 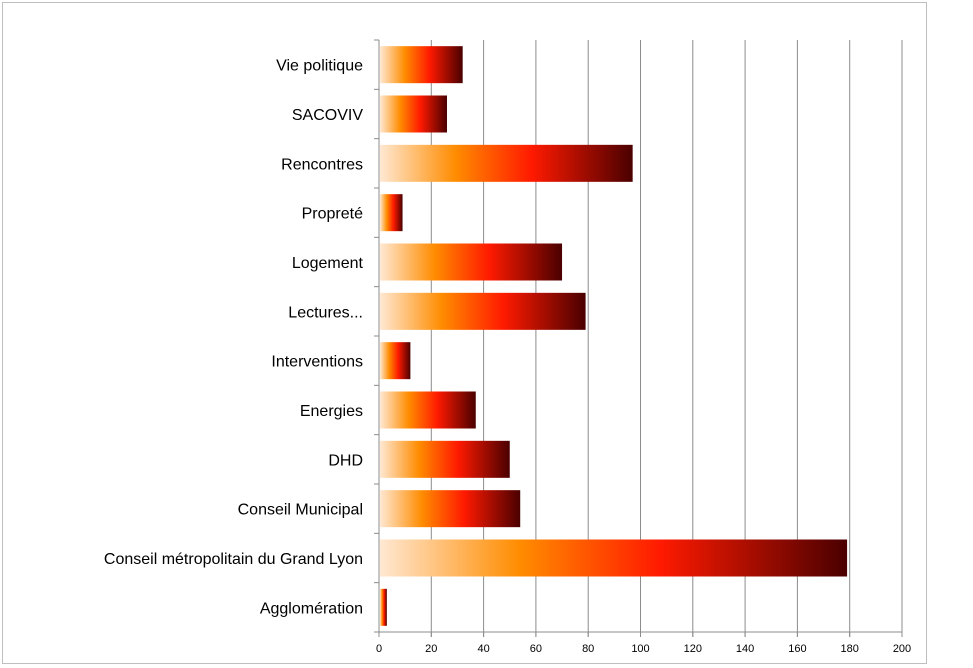 What do you see at coordinates (506, 163) in the screenshot?
I see `bar-rencontres` at bounding box center [506, 163].